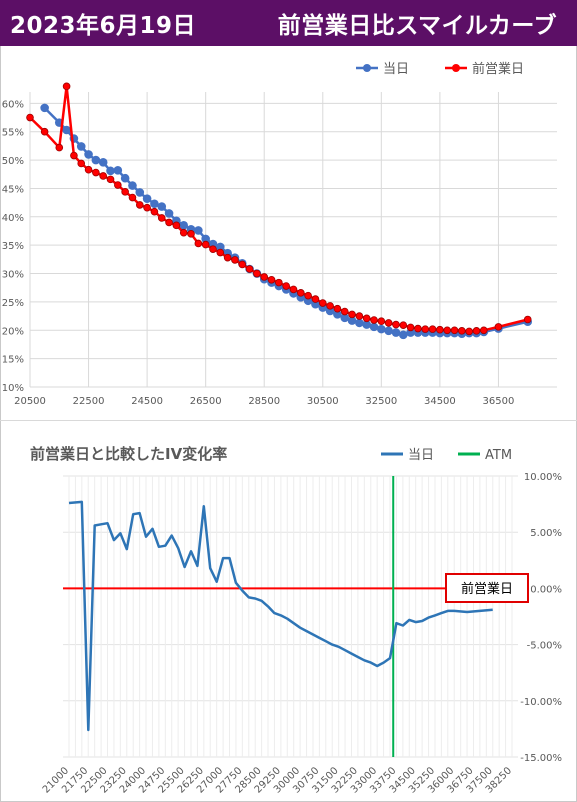 This screenshot has width=577, height=802. I want to click on chart2-legend: 当日 ATM, so click(446, 455).